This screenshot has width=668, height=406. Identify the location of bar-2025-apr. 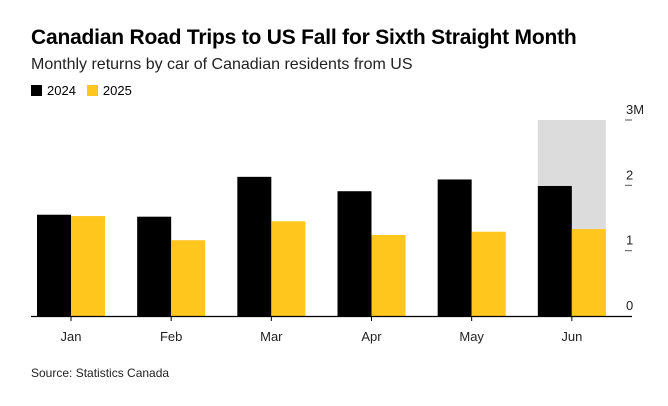
(388, 275).